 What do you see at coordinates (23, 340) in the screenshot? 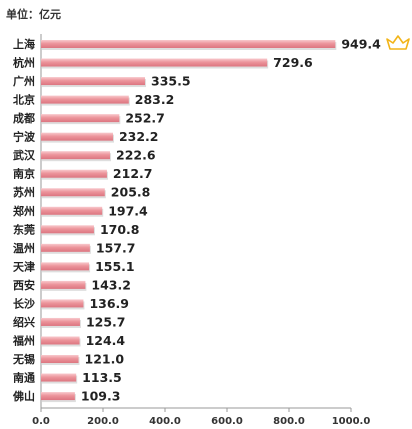
I see `category-label: 福州` at bounding box center [23, 340].